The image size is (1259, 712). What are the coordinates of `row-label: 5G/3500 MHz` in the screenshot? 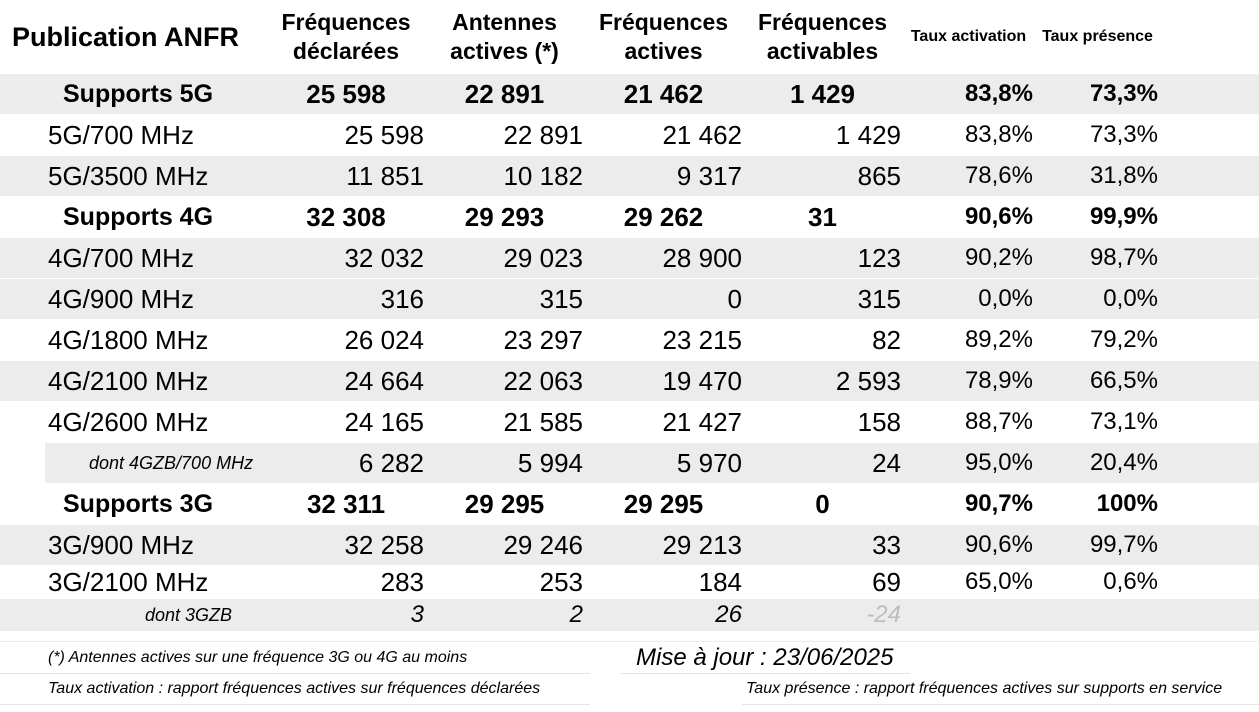 It's located at (128, 175).